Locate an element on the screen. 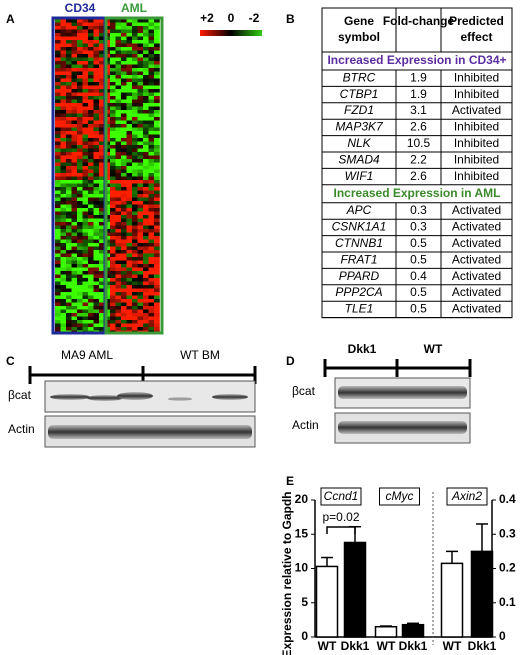 The image size is (520, 655). group-label: WT BM is located at coordinates (200, 355).